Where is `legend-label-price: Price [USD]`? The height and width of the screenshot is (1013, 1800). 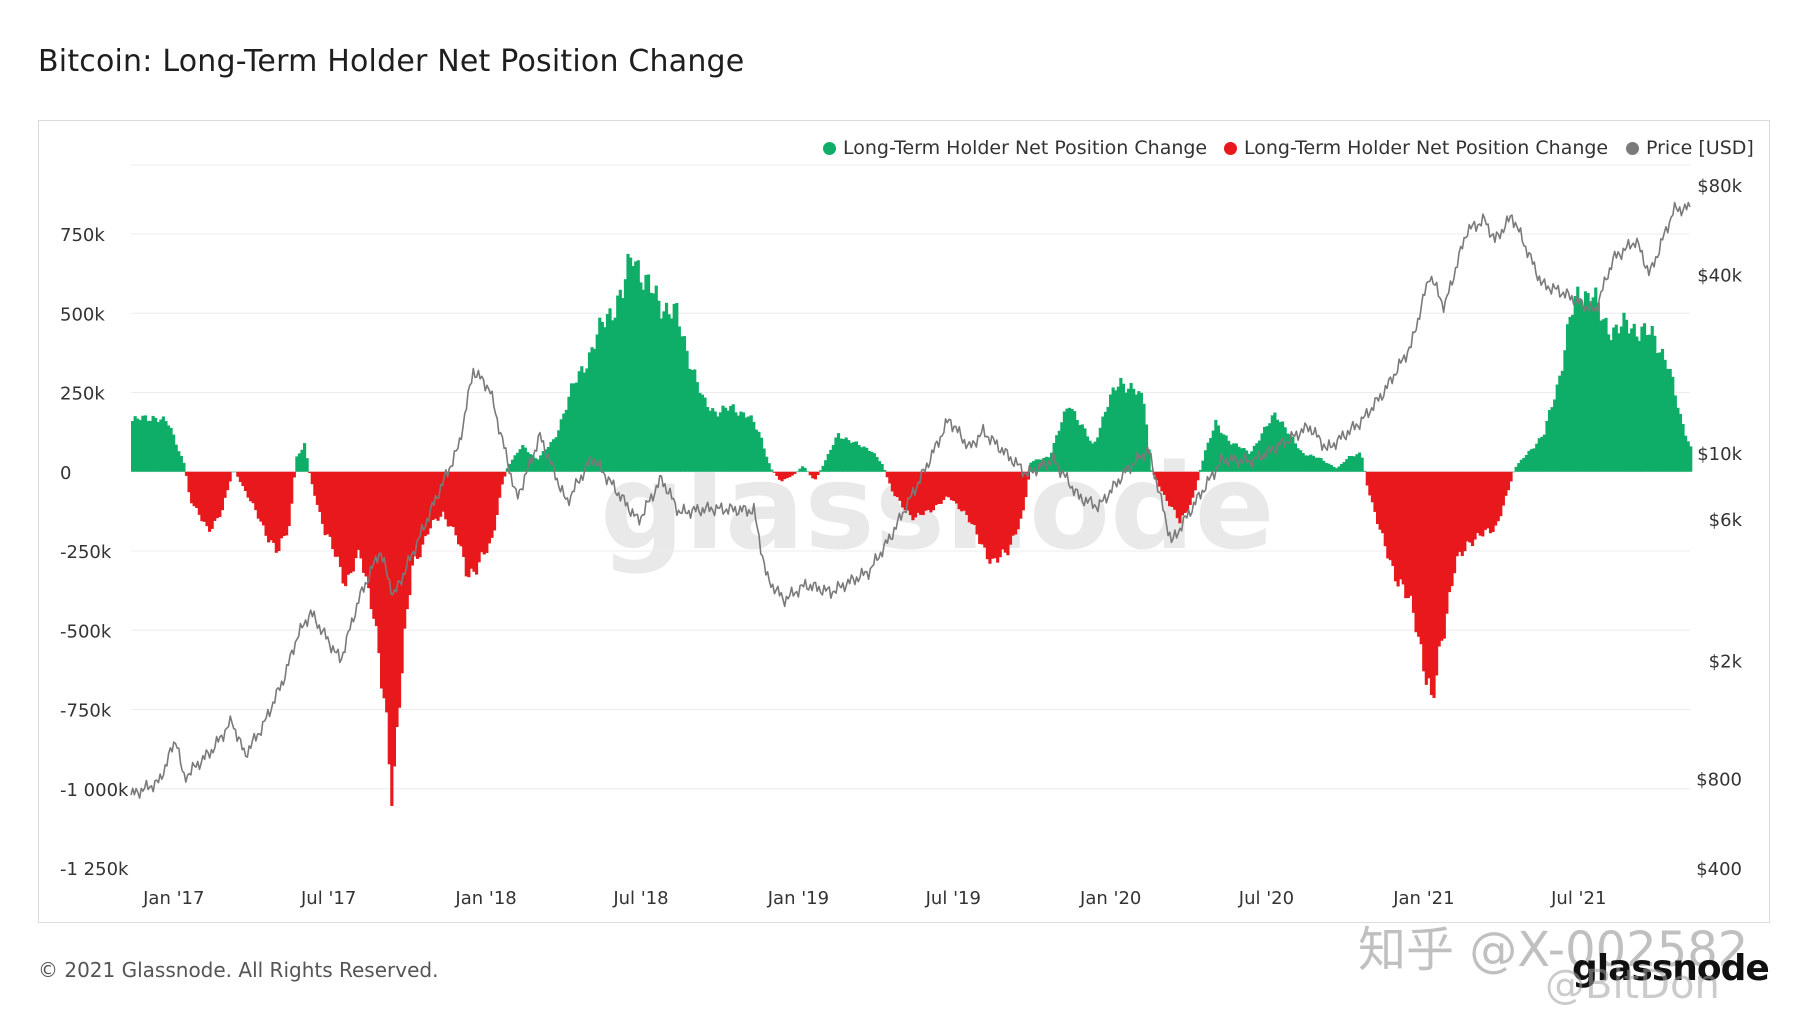
legend-label-price: Price [USD] is located at coordinates (1700, 148).